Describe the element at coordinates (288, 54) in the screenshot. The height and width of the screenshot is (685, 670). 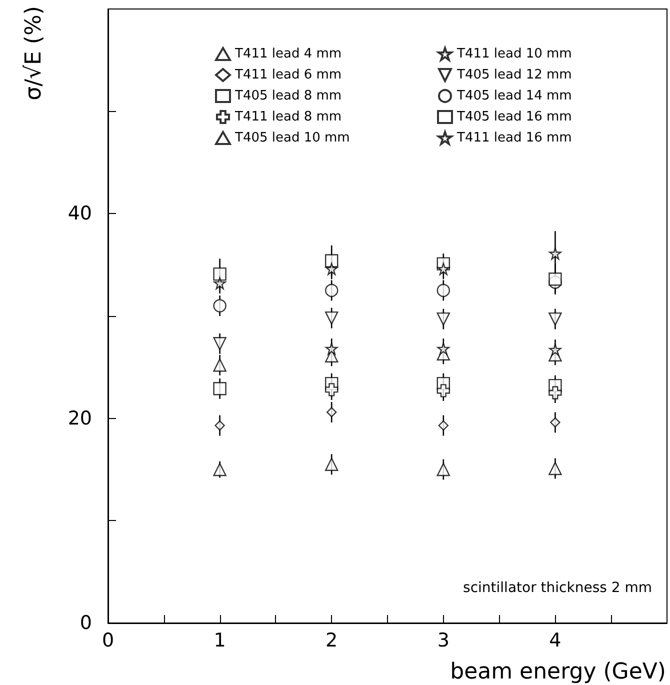
I see `legend-label: T411 lead 4 mm` at that location.